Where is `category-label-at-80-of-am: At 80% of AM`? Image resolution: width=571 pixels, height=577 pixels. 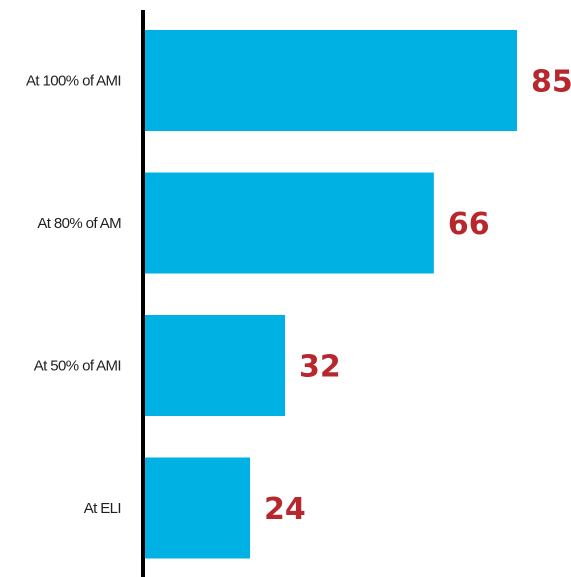
category-label-at-80-of-am: At 80% of AM is located at coordinates (79, 223).